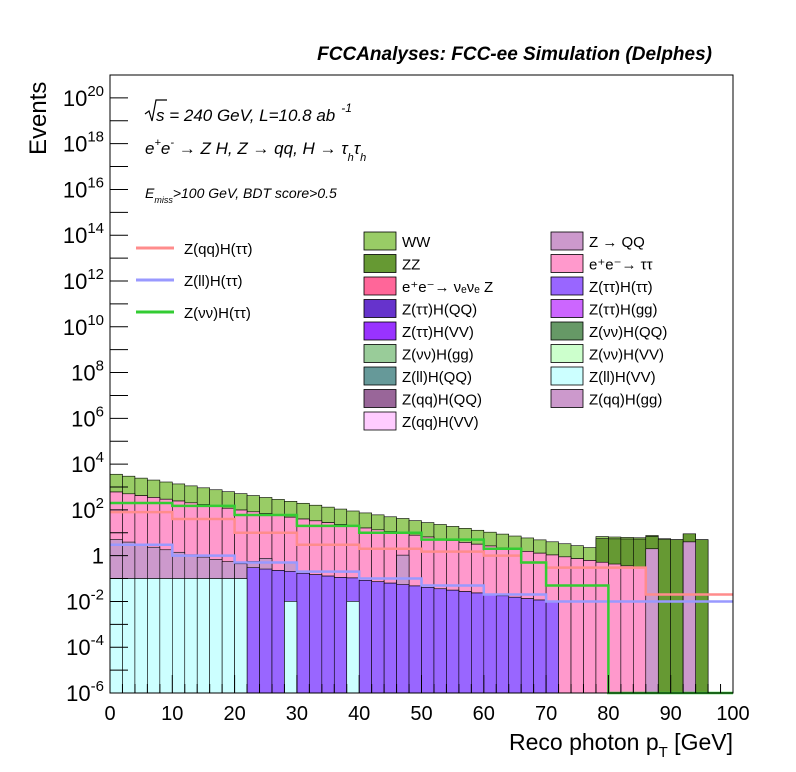 This screenshot has width=796, height=772. Describe the element at coordinates (671, 714) in the screenshot. I see `x-tick-label: 90` at that location.